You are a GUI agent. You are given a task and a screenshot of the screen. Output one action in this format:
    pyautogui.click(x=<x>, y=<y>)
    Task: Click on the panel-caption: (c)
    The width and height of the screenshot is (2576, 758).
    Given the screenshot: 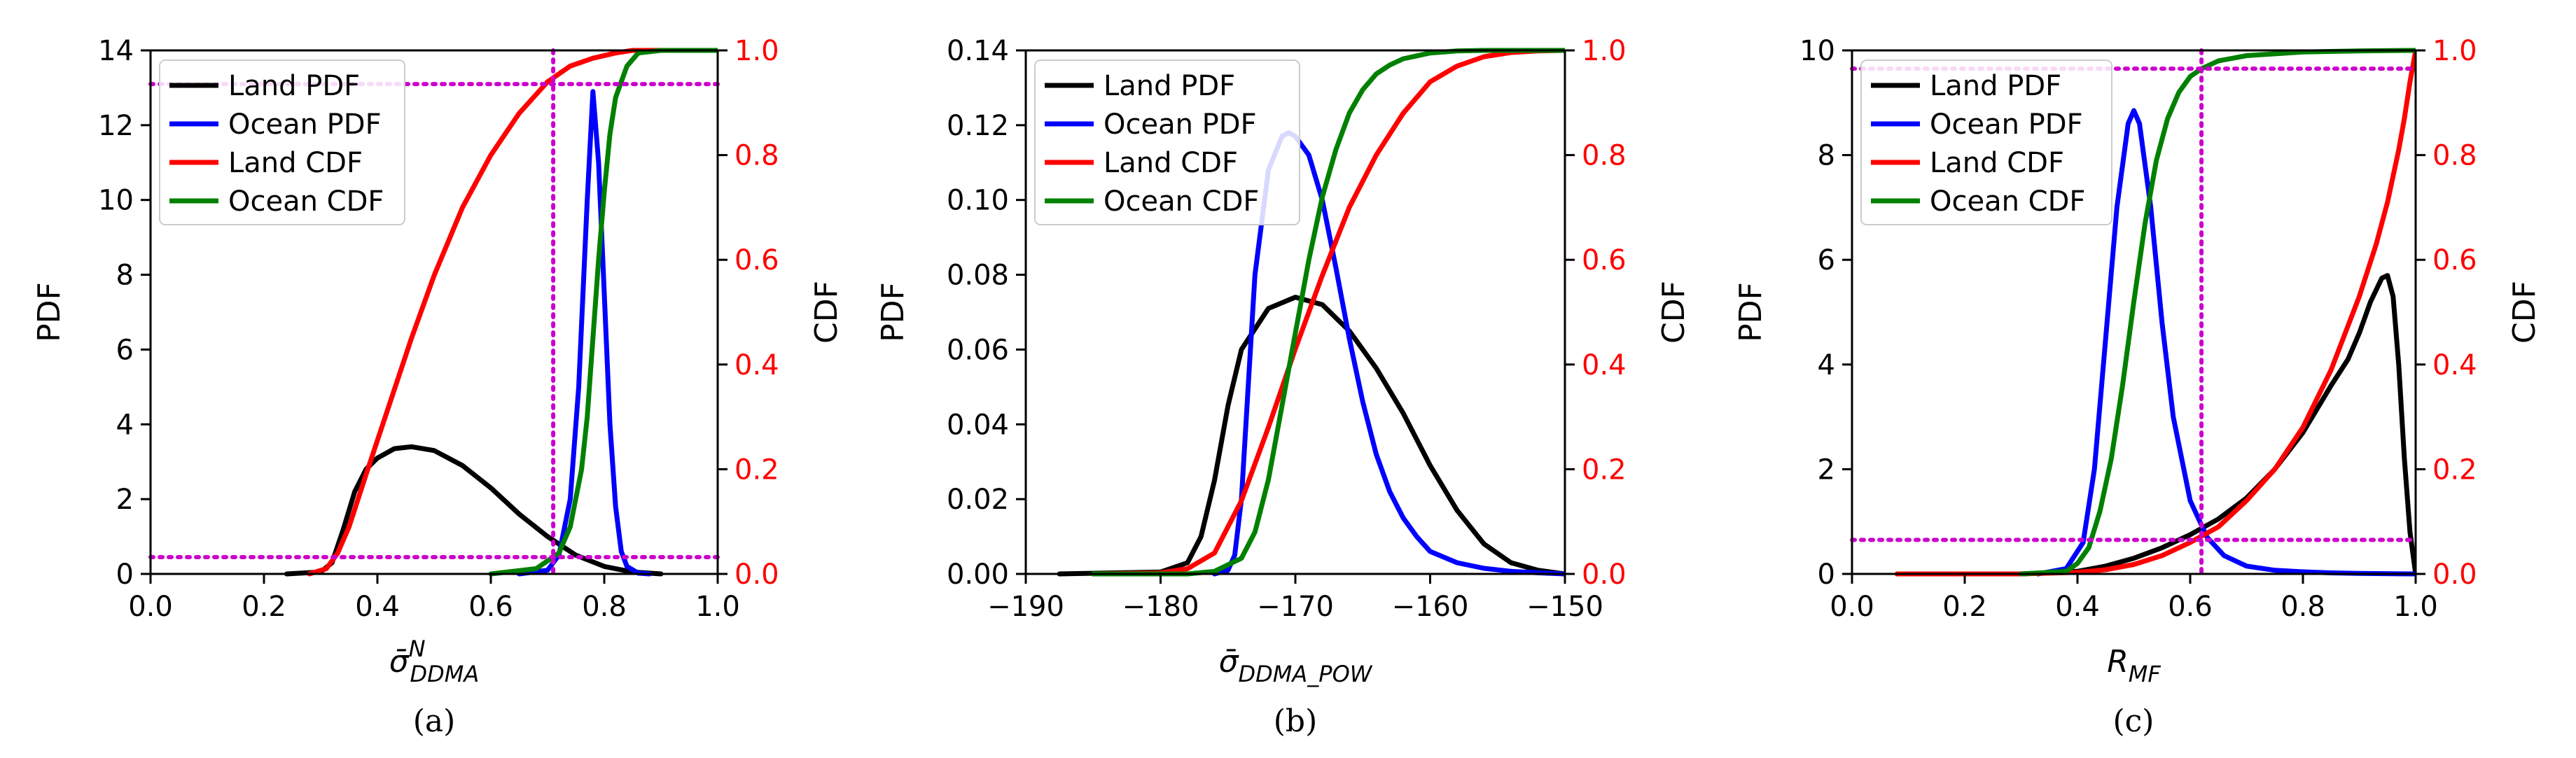 What is the action you would take?
    pyautogui.click(x=2133, y=721)
    